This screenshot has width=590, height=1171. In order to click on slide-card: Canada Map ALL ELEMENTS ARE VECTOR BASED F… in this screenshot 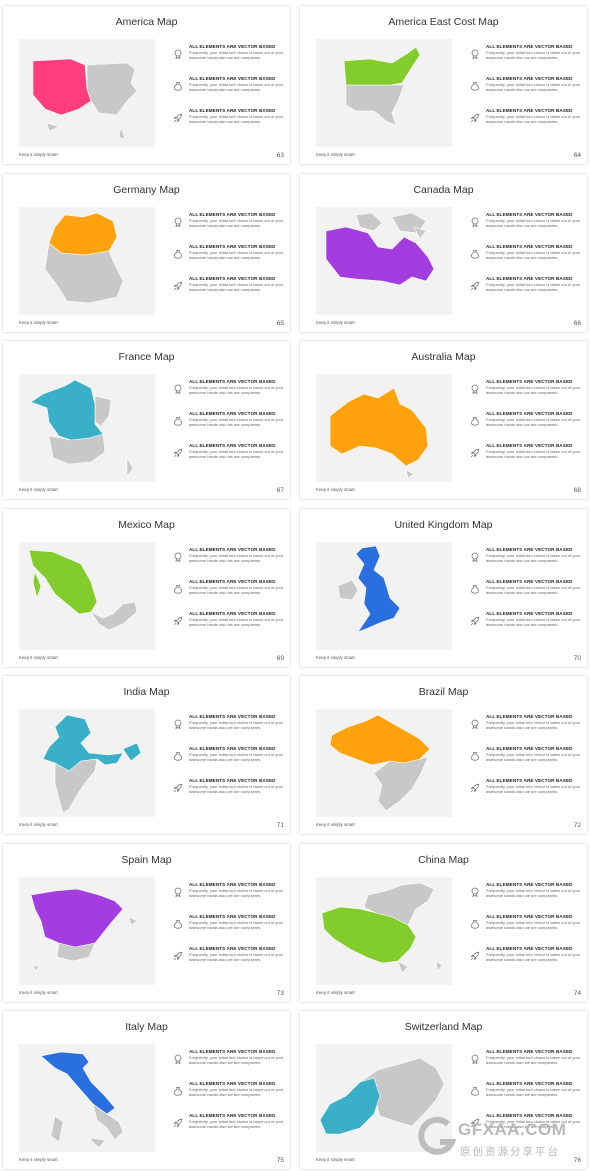, I will do `click(443, 252)`.